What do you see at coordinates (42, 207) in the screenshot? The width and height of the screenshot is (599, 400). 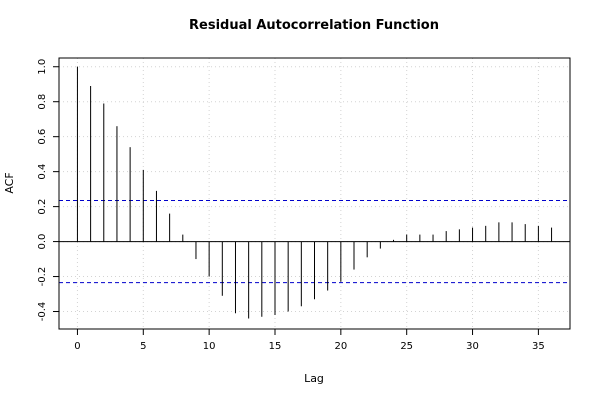 I see `y-tick-label: 0.2` at bounding box center [42, 207].